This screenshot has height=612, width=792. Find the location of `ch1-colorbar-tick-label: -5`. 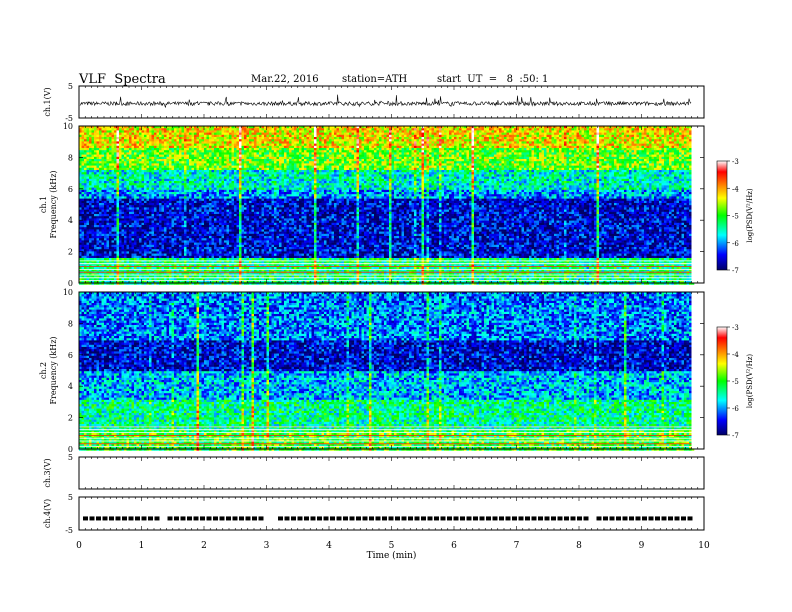

ch1-colorbar-tick-label: -5 is located at coordinates (735, 217).